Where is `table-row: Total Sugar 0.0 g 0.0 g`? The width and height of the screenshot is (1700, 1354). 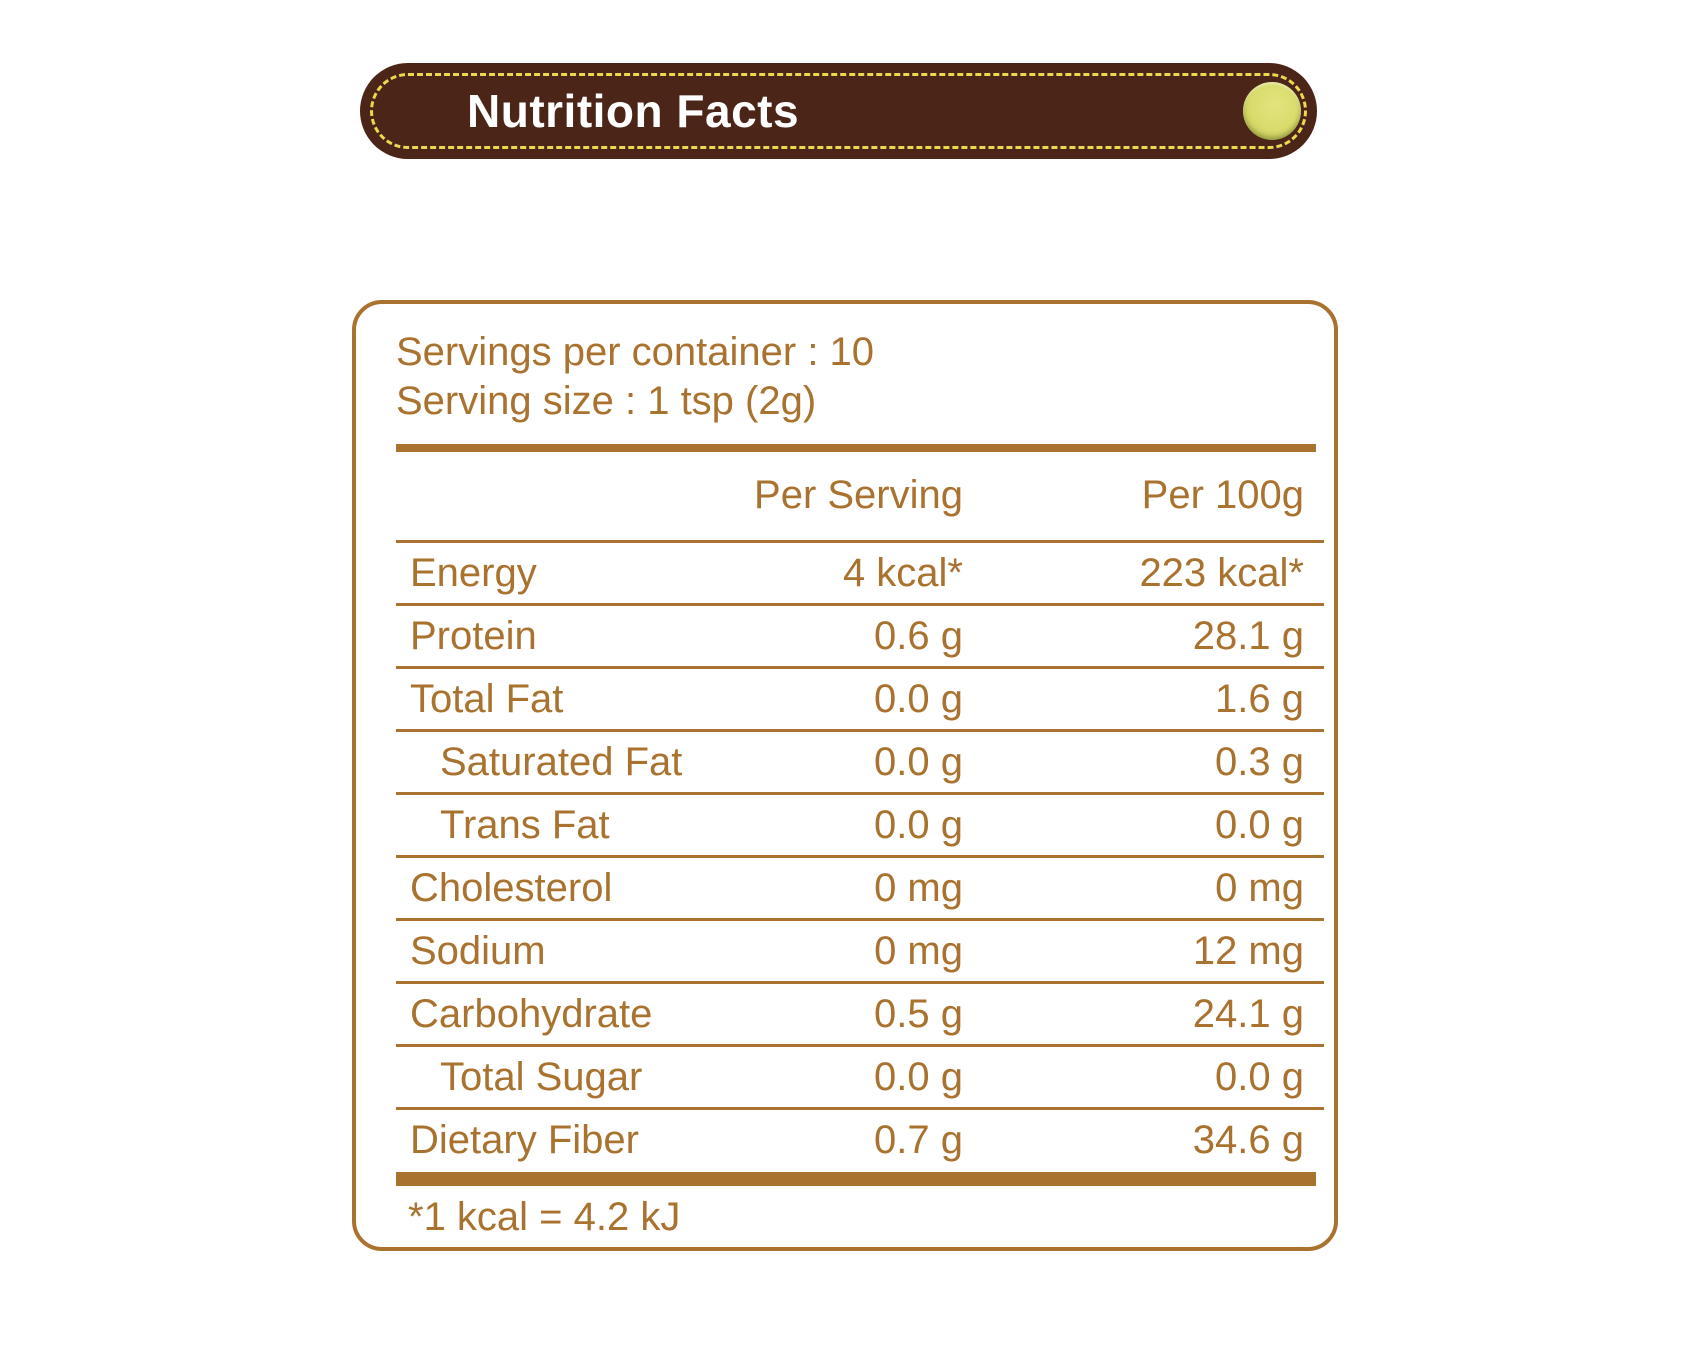 table-row: Total Sugar 0.0 g 0.0 g is located at coordinates (860, 1078).